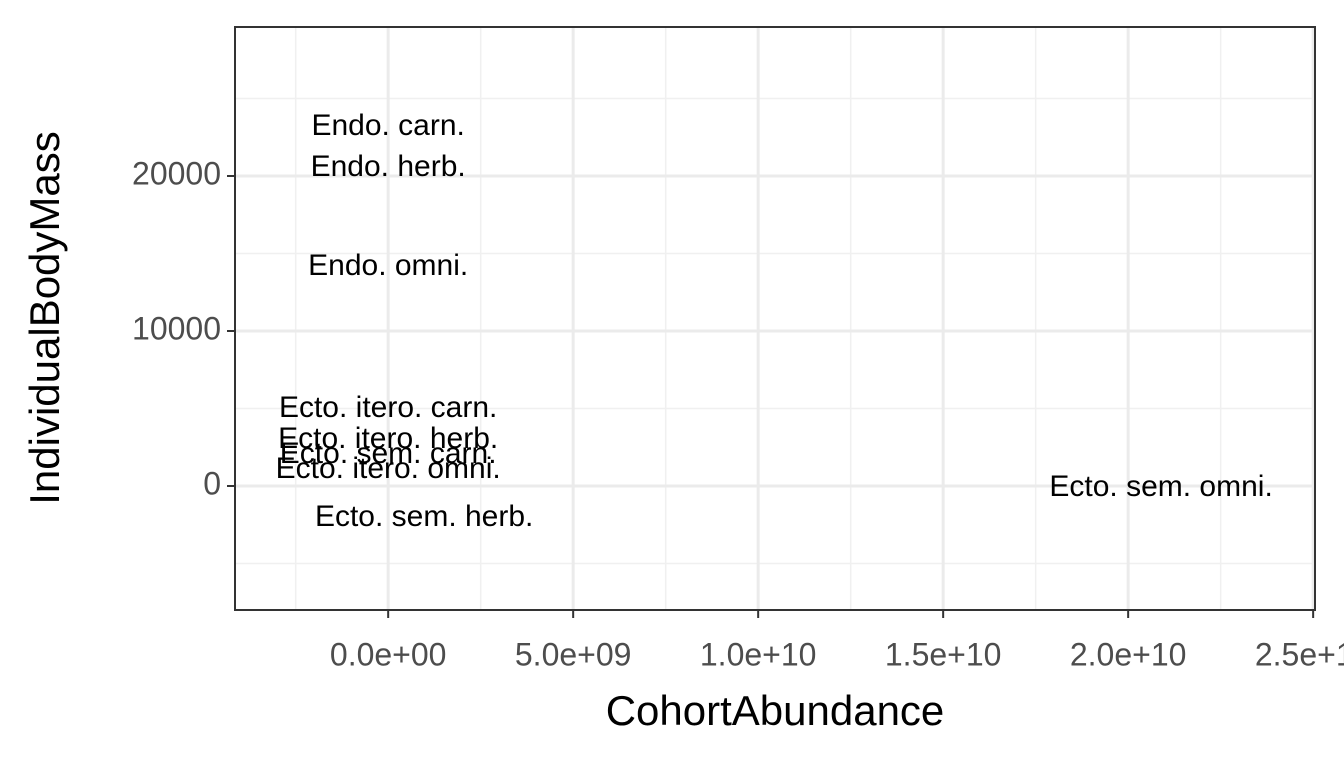  What do you see at coordinates (943, 654) in the screenshot?
I see `x-tick-label: 1.5e+10` at bounding box center [943, 654].